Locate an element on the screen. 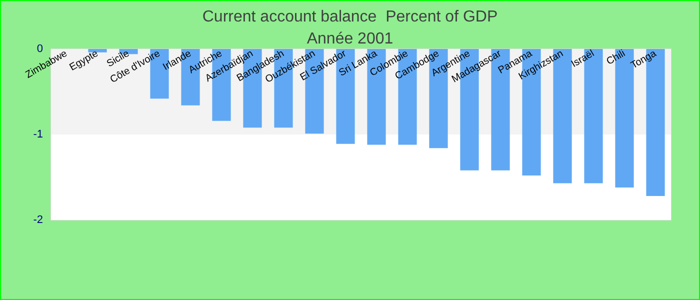 This screenshot has width=700, height=300. y-tick-label: 0 is located at coordinates (39, 49).